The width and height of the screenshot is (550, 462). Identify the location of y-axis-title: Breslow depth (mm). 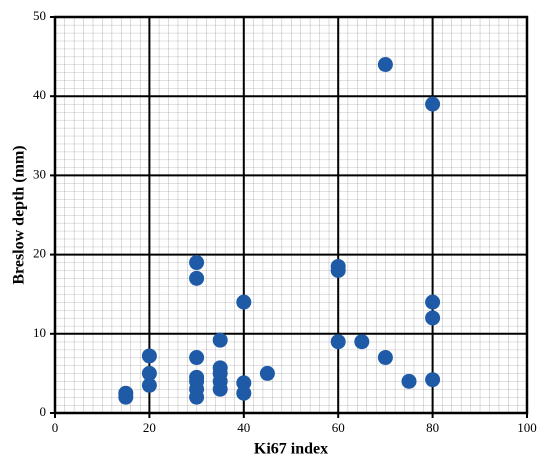
(19, 214).